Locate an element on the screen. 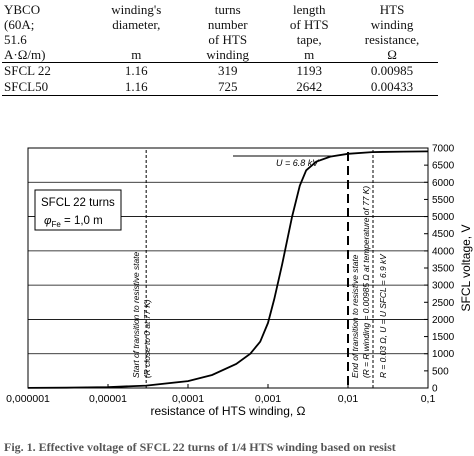 Image resolution: width=474 pixels, height=456 pixels. legend-diameter: φFe = 1,0 m is located at coordinates (73, 222).